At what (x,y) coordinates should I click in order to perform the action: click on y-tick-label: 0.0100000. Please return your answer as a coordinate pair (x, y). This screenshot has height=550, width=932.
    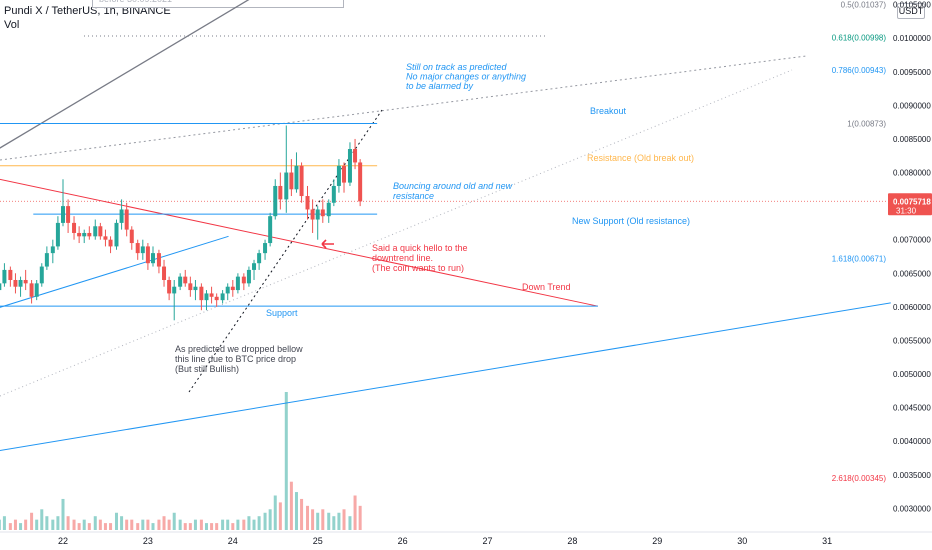
    Looking at the image, I should click on (912, 38).